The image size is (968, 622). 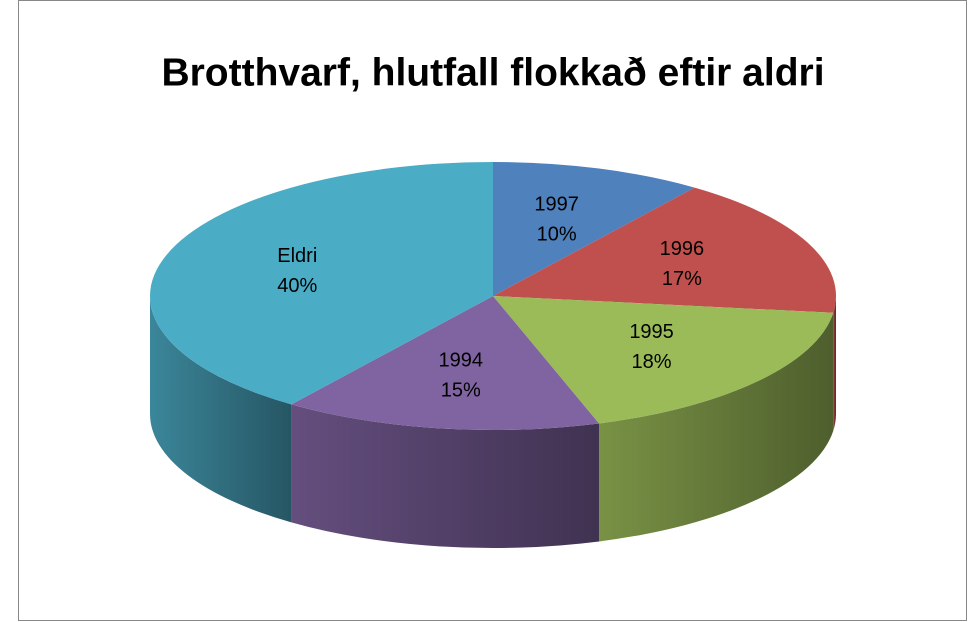 What do you see at coordinates (682, 264) in the screenshot?
I see `data-label: 1996 17%` at bounding box center [682, 264].